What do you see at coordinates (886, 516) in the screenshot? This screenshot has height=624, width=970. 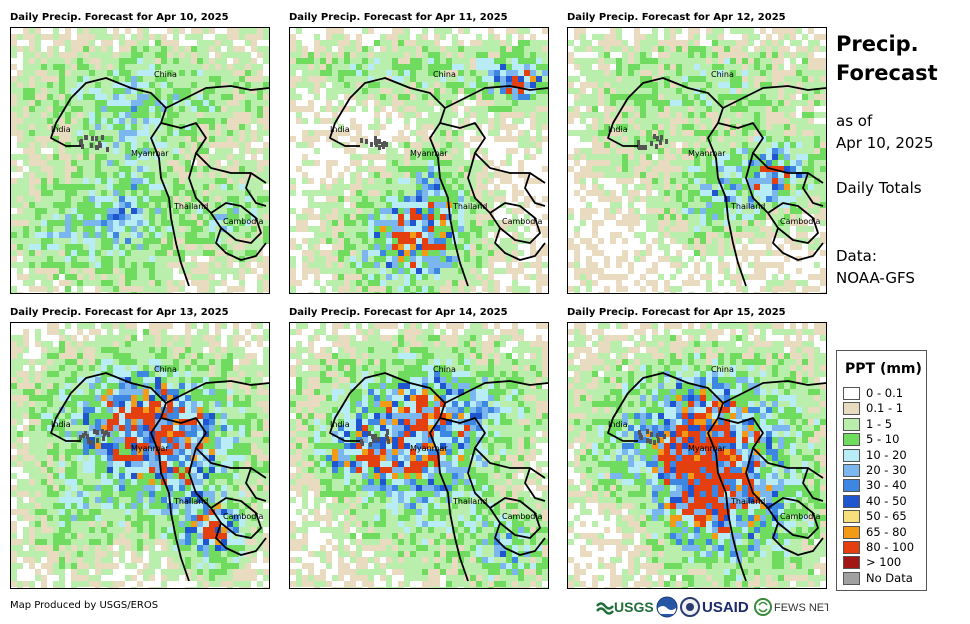 I see `legend-label: 50 - 65` at bounding box center [886, 516].